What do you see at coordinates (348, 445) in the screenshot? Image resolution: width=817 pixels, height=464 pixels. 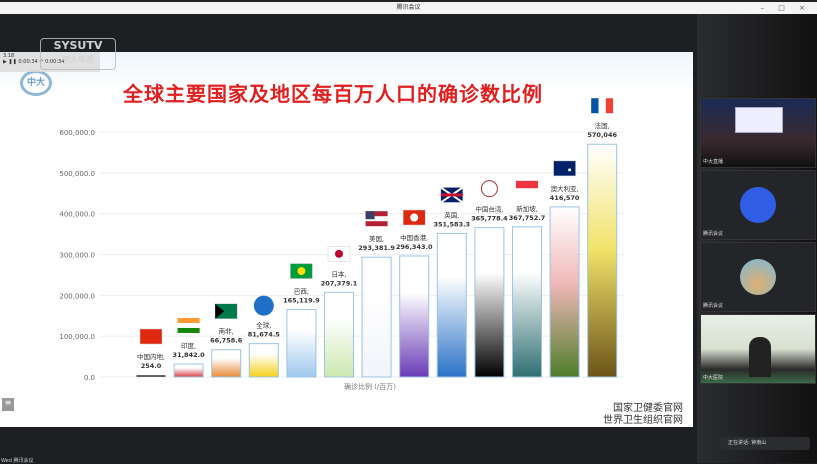 I see `bottom-bar` at bounding box center [348, 445].